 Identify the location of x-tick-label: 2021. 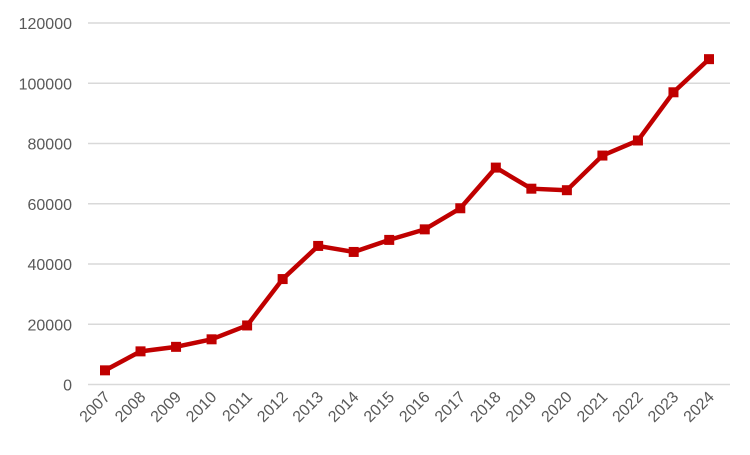
(592, 407).